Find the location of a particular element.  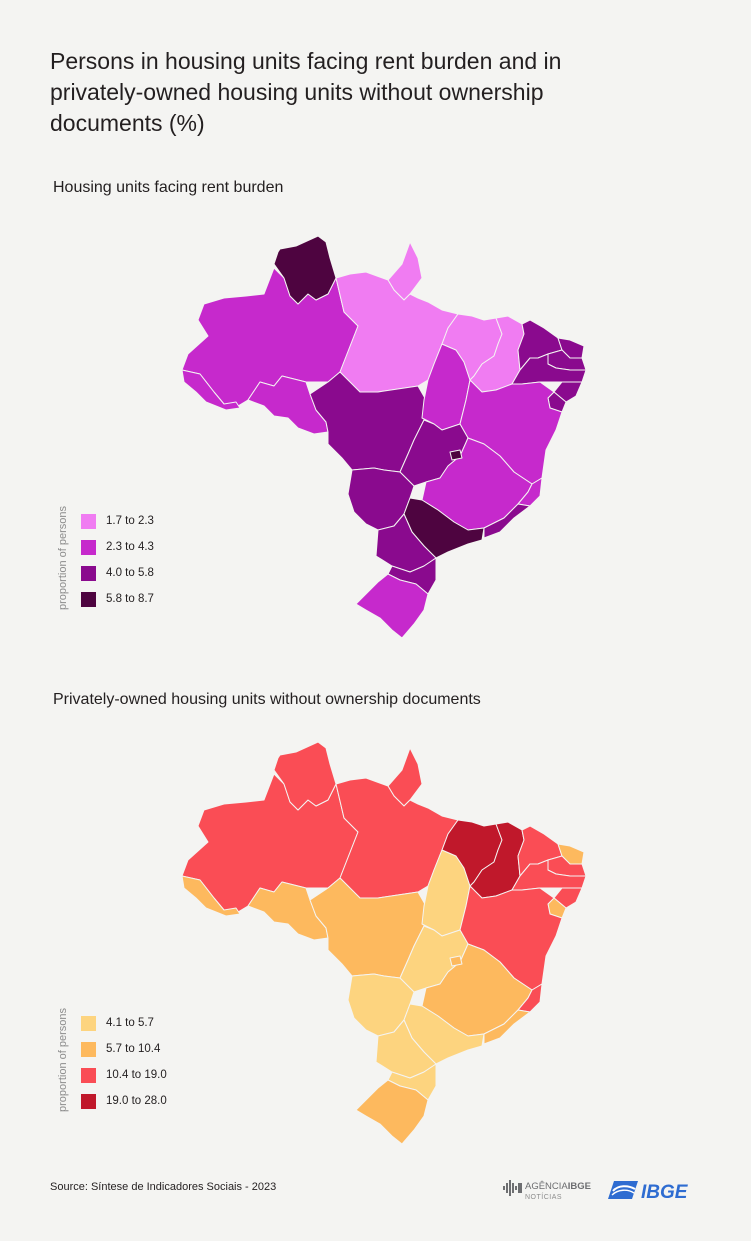

ibge-logo: IBGE is located at coordinates (648, 1192).